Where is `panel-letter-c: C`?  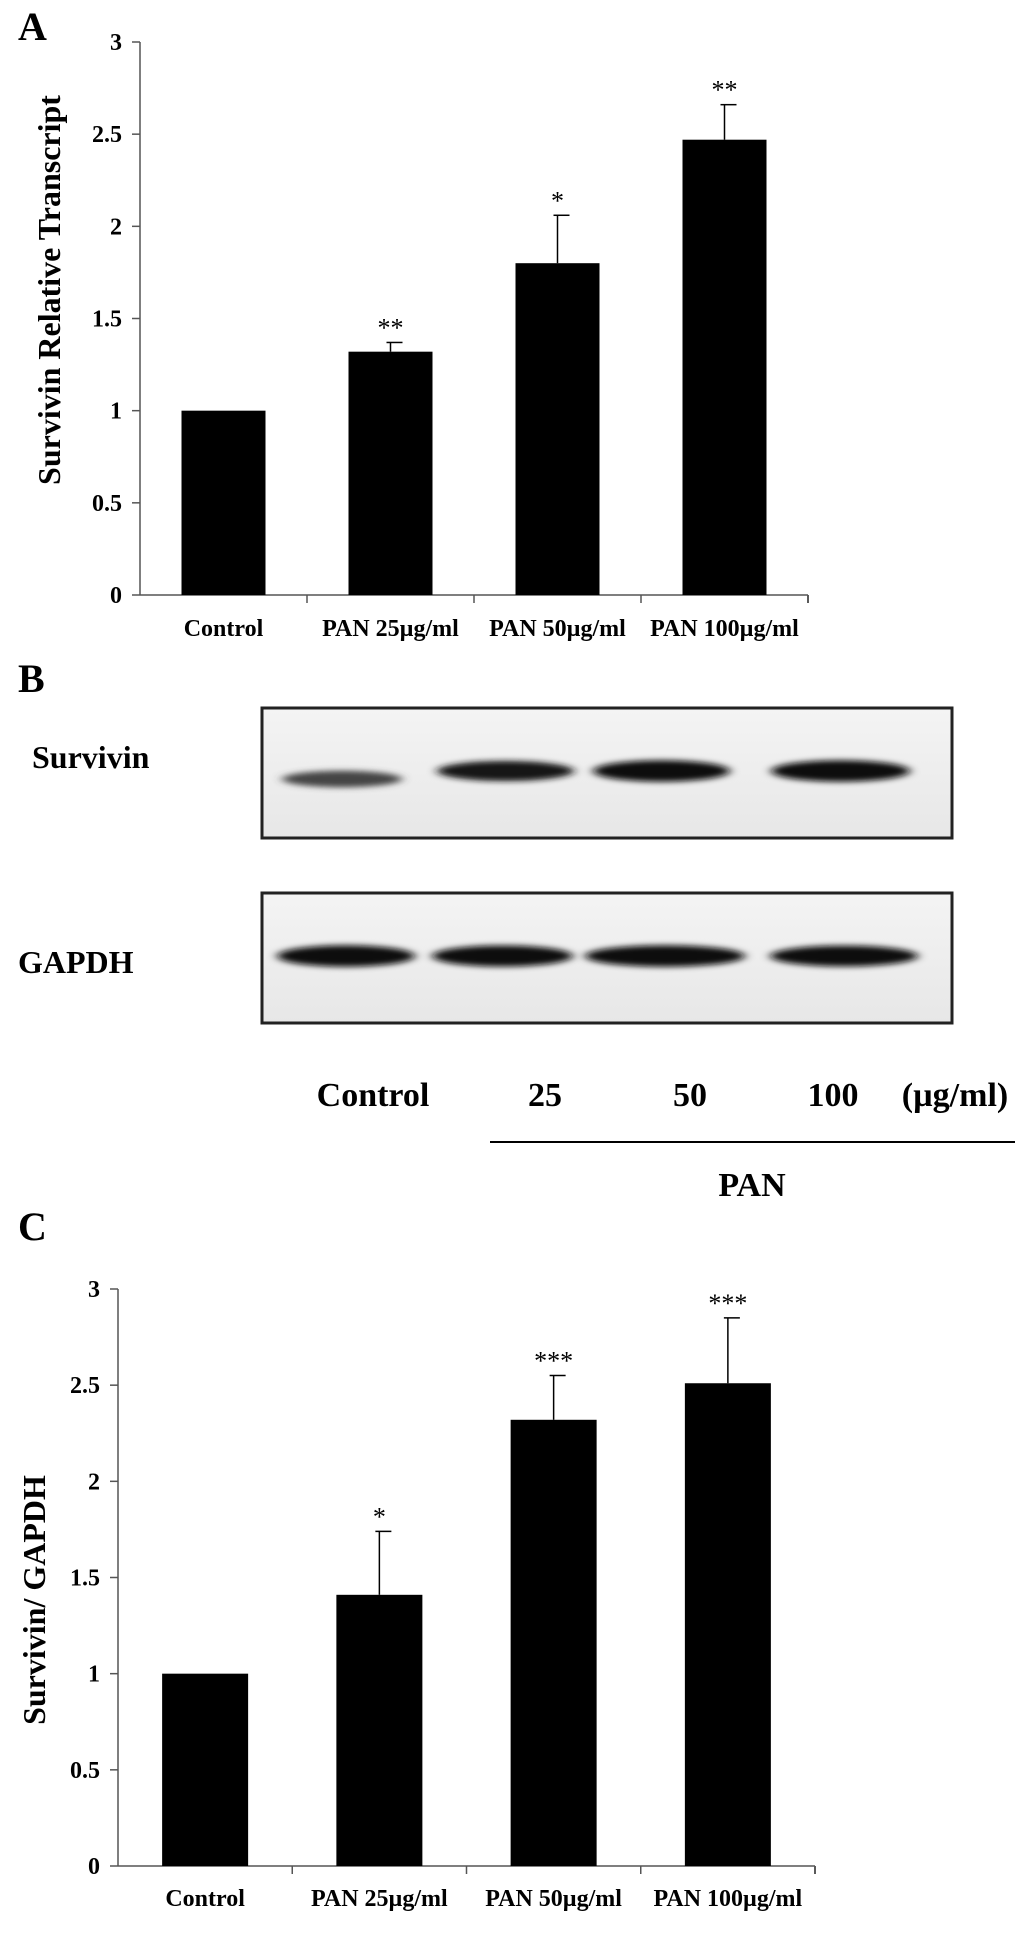
panel-letter-c: C is located at coordinates (32, 1226).